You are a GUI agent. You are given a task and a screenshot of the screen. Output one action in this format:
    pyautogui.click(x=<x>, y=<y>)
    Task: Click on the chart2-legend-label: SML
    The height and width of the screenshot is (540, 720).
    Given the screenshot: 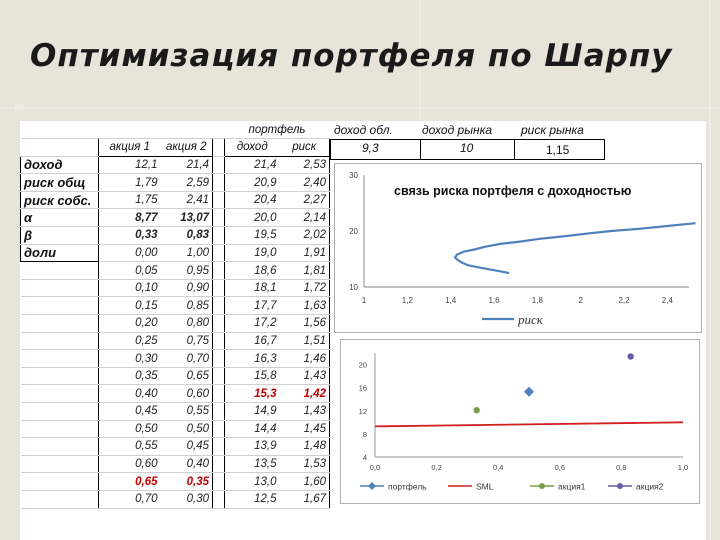 What is the action you would take?
    pyautogui.click(x=485, y=487)
    